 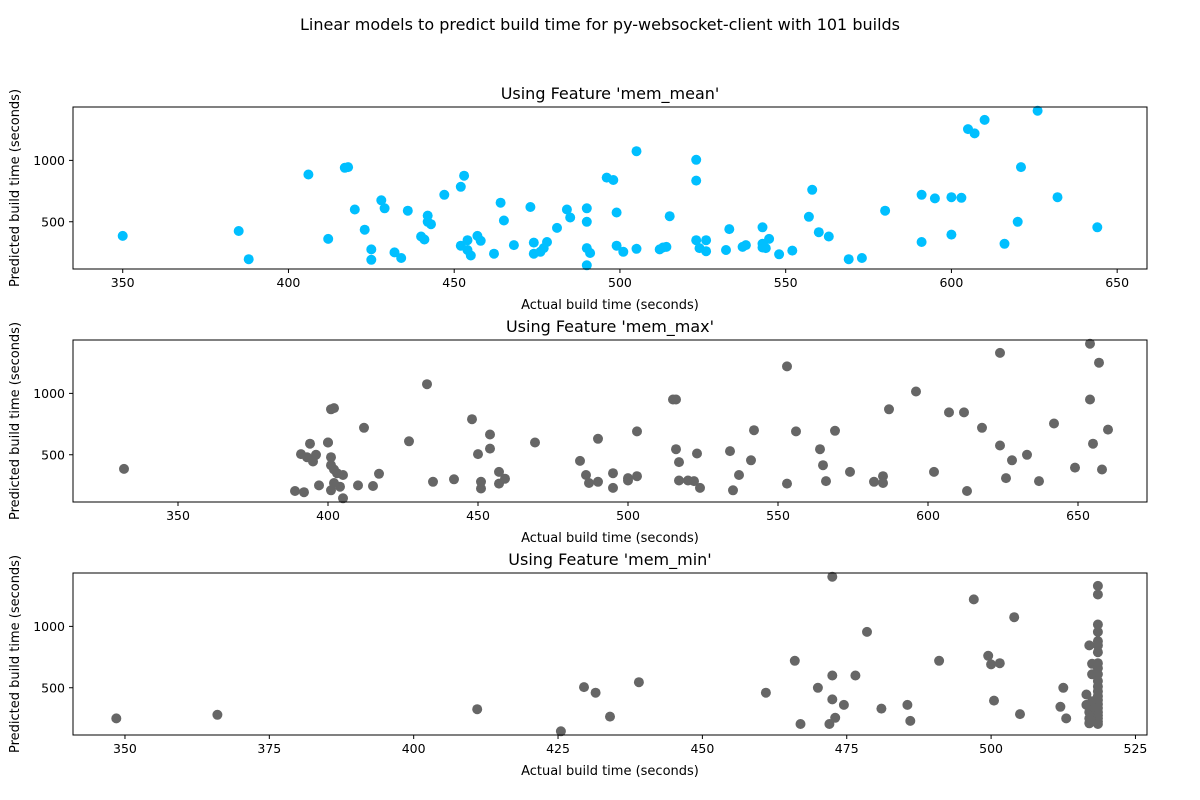 I want to click on x-tick-label: 550, so click(x=786, y=282).